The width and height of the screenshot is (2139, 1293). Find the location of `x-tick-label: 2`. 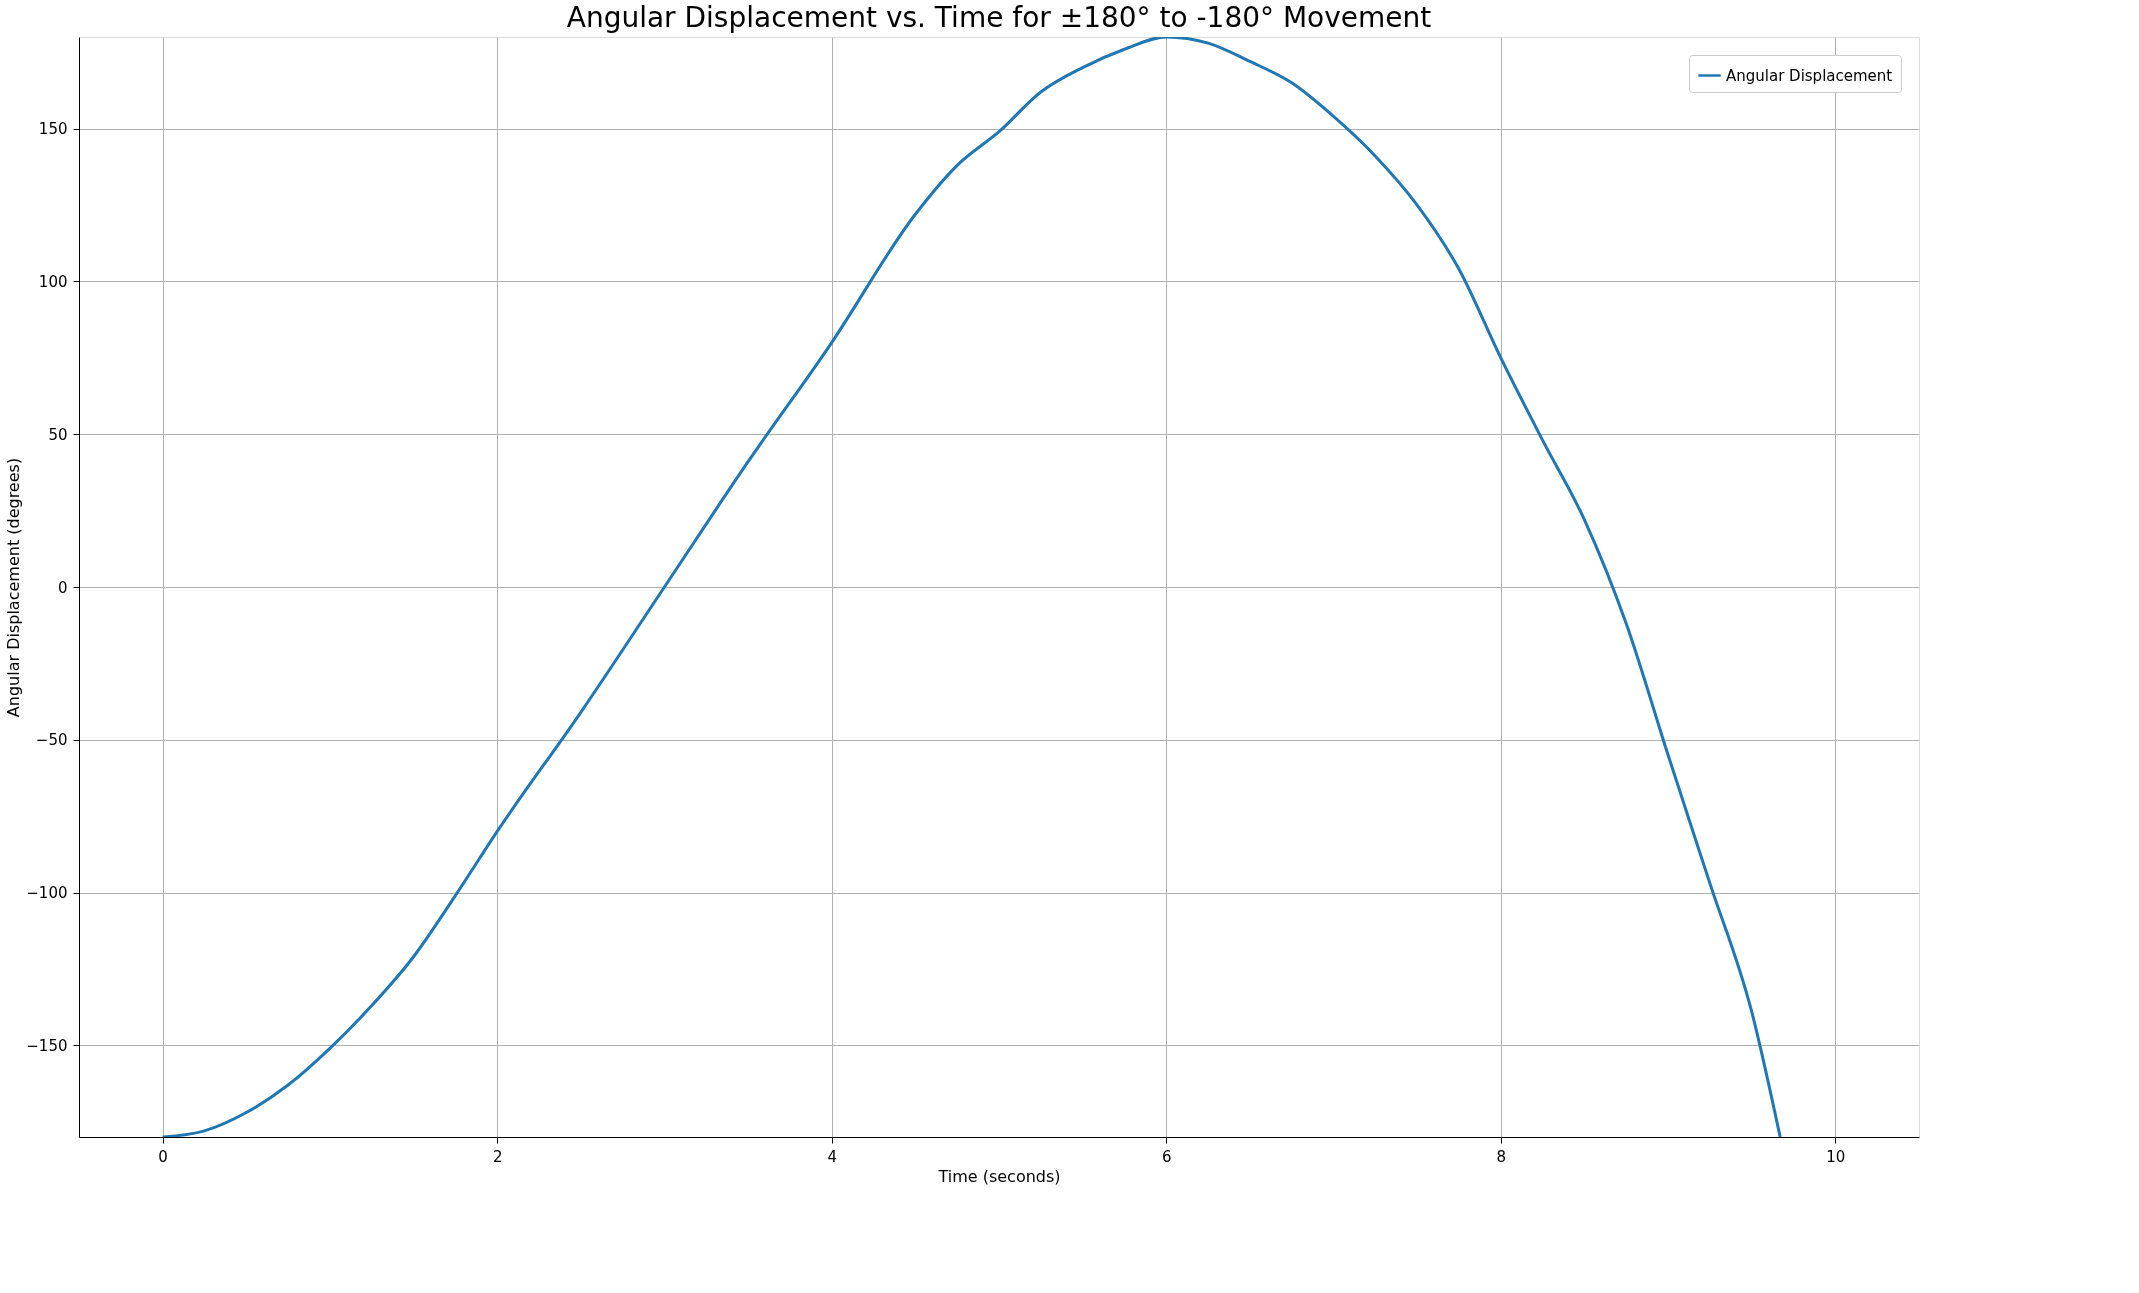

x-tick-label: 2 is located at coordinates (497, 1156).